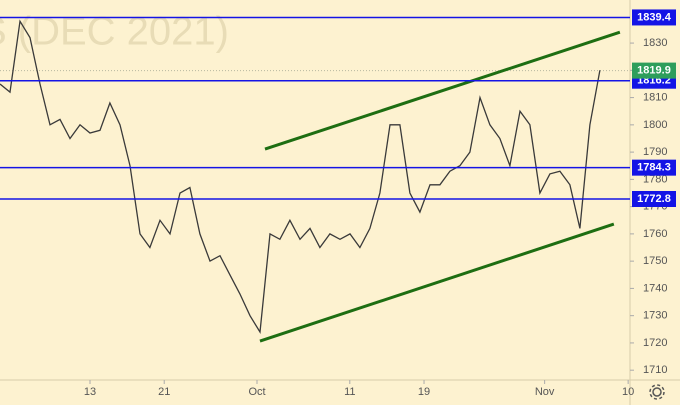  I want to click on x-tick-label: 10, so click(628, 392).